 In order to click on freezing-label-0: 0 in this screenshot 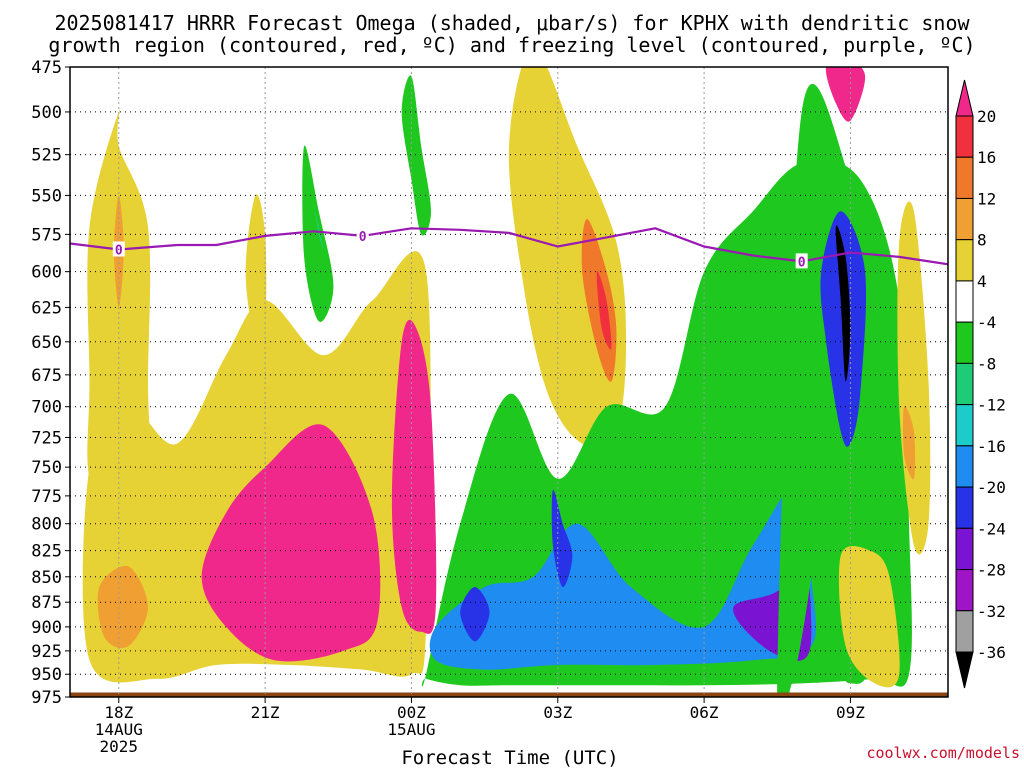, I will do `click(119, 250)`.